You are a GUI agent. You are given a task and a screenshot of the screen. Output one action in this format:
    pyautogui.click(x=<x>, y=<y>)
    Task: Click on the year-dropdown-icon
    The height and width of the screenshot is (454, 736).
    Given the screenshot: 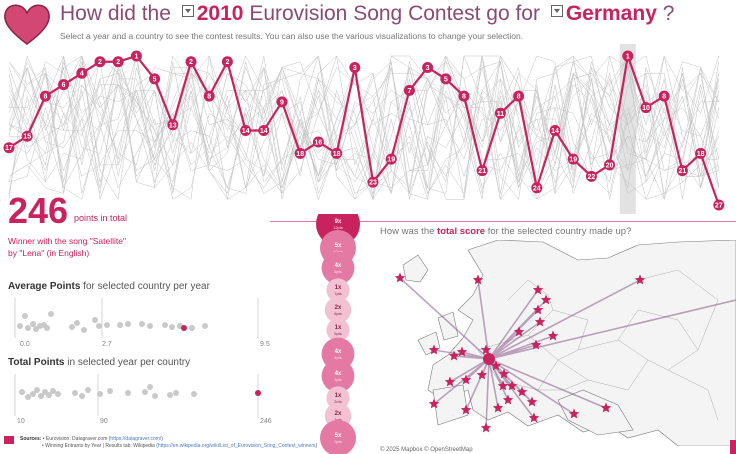 What is the action you would take?
    pyautogui.click(x=187, y=11)
    